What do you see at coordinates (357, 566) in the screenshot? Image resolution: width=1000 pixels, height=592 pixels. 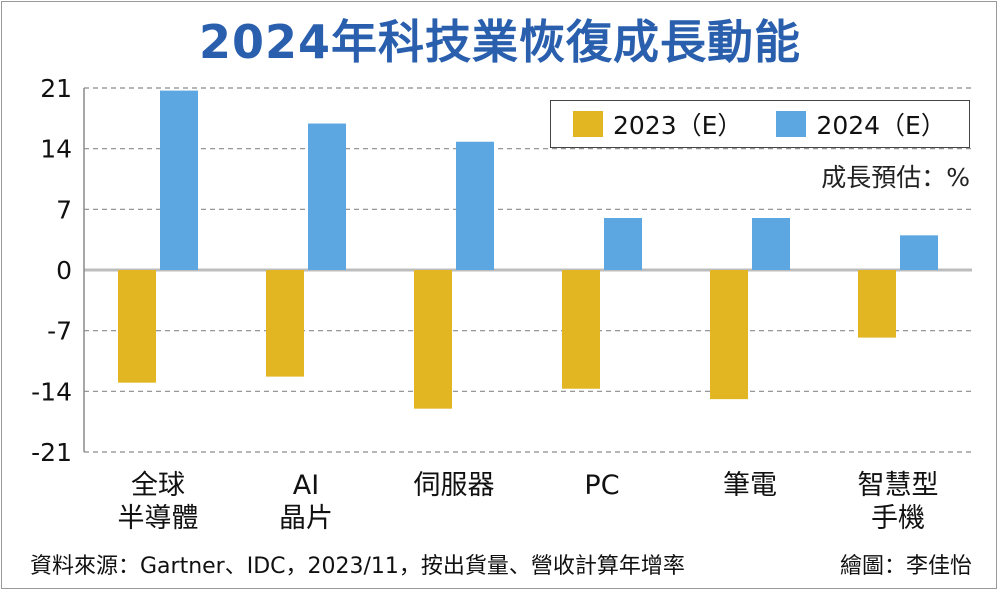 I see `source-note: 資料來源：Gartner、IDC，2023/11，按出貨量、營收計算年增率` at bounding box center [357, 566].